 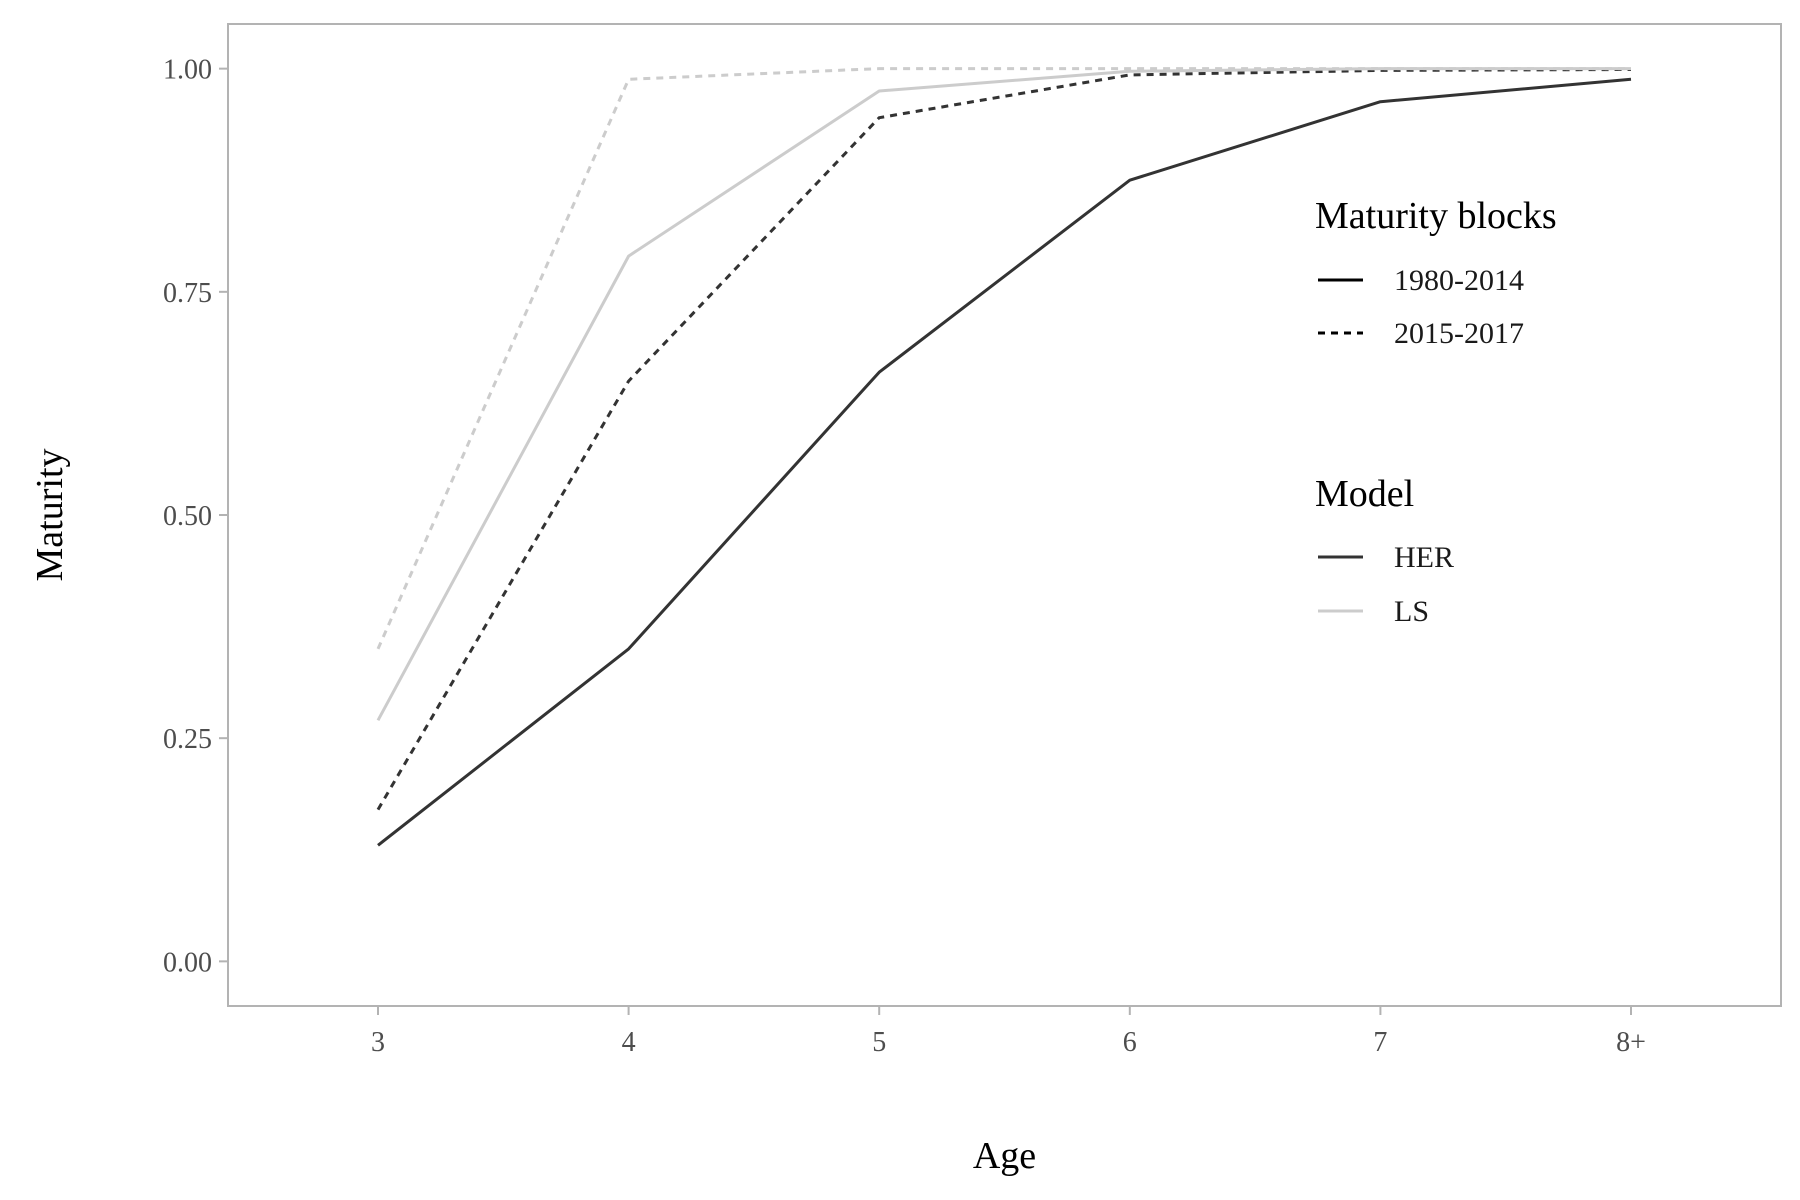 I want to click on legend-label: HER, so click(x=1424, y=557).